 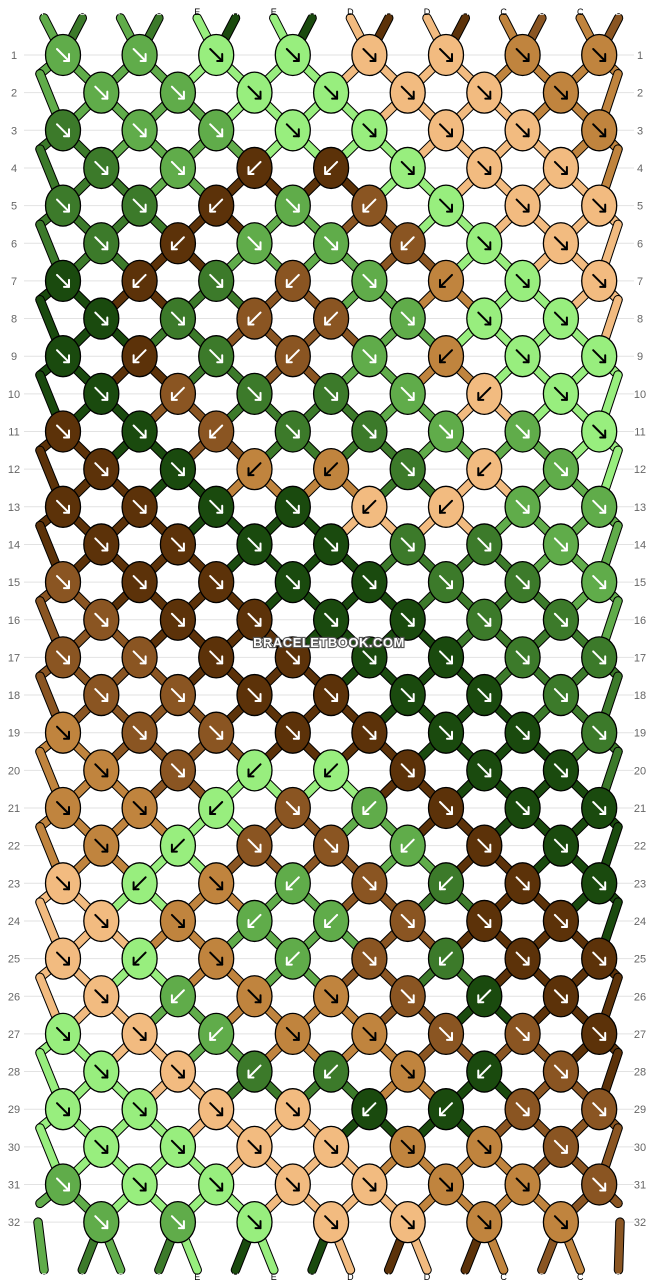 I want to click on row-label-left: 27, so click(x=14, y=1035).